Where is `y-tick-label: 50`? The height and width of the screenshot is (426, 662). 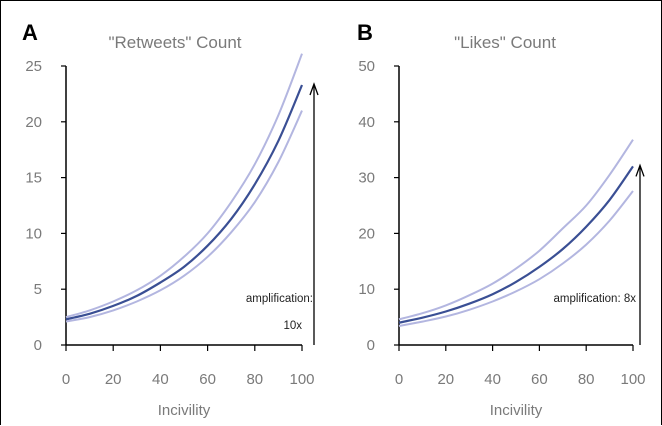
y-tick-label: 50 is located at coordinates (366, 66).